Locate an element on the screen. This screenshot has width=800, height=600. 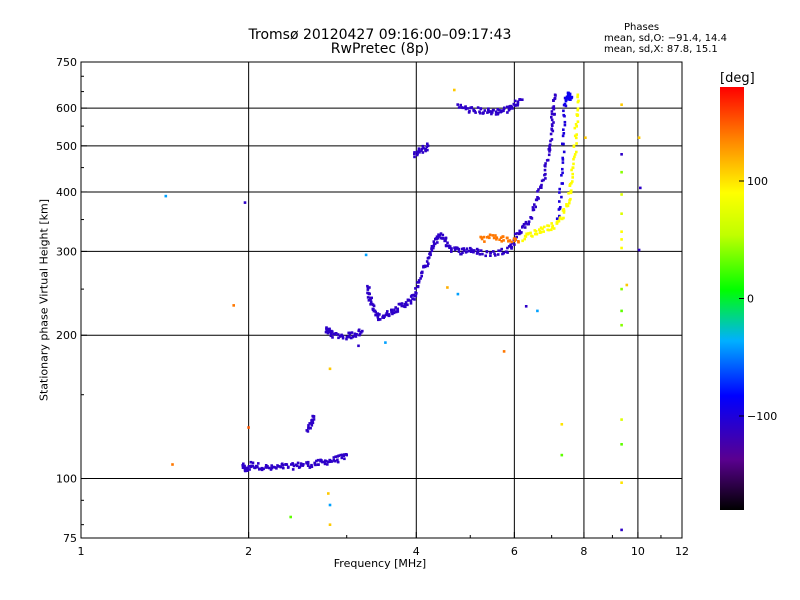
y-tick-label: 600 is located at coordinates (66, 108).